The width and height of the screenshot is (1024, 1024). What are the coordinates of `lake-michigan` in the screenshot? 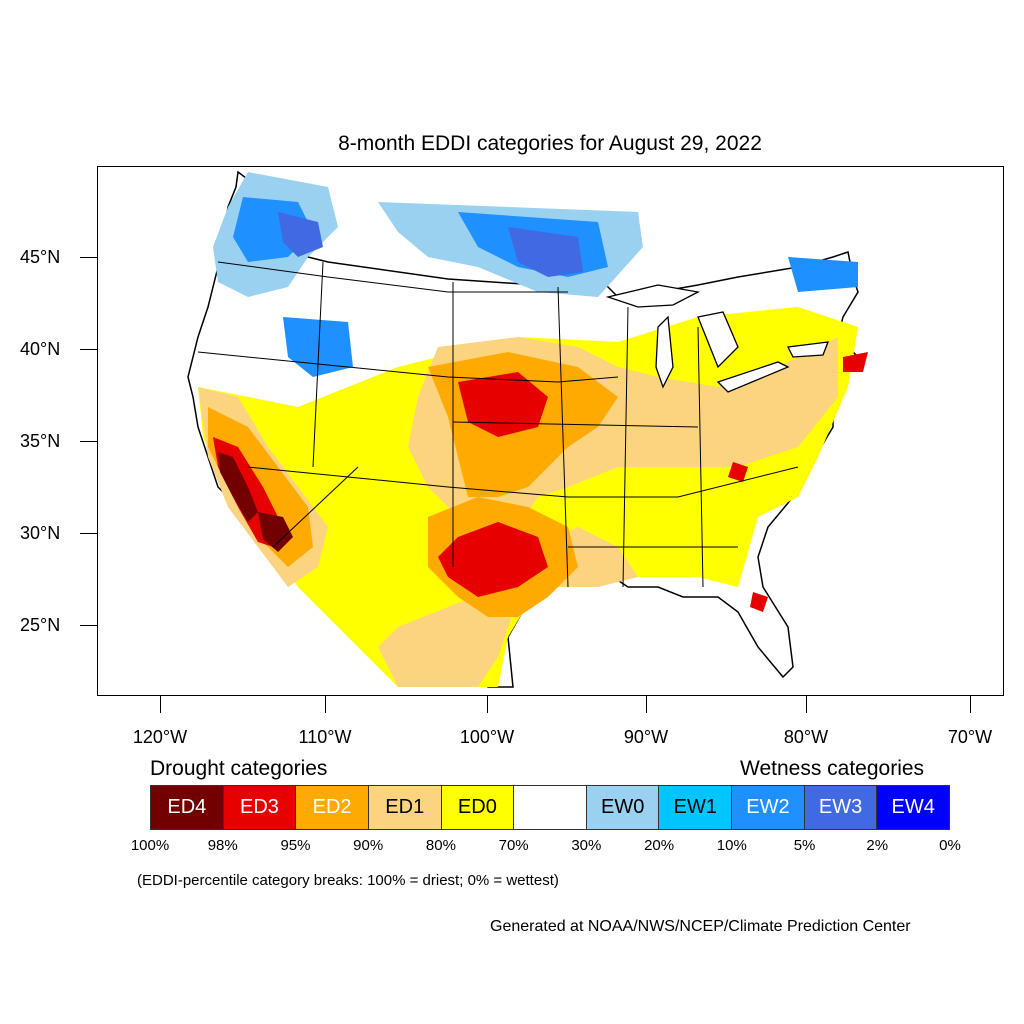 It's located at (664, 352).